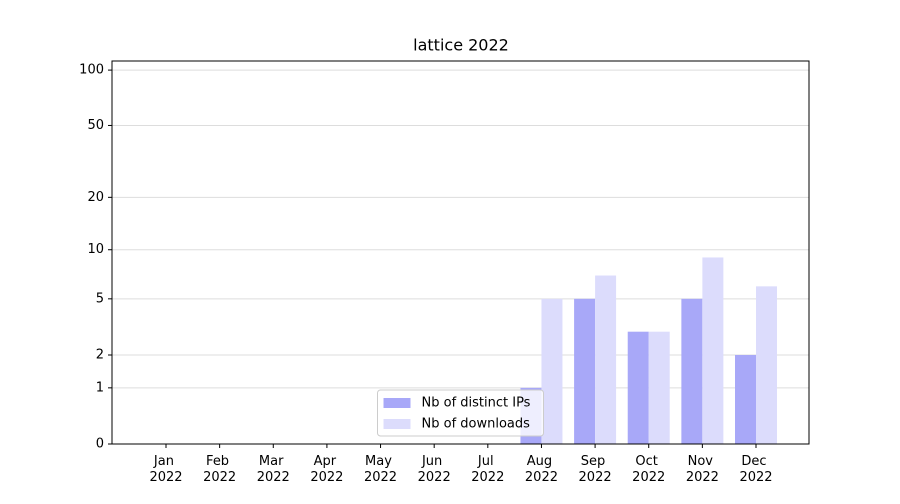 Image resolution: width=900 pixels, height=504 pixels. I want to click on x-tick-label: Apr 2022, so click(326, 469).